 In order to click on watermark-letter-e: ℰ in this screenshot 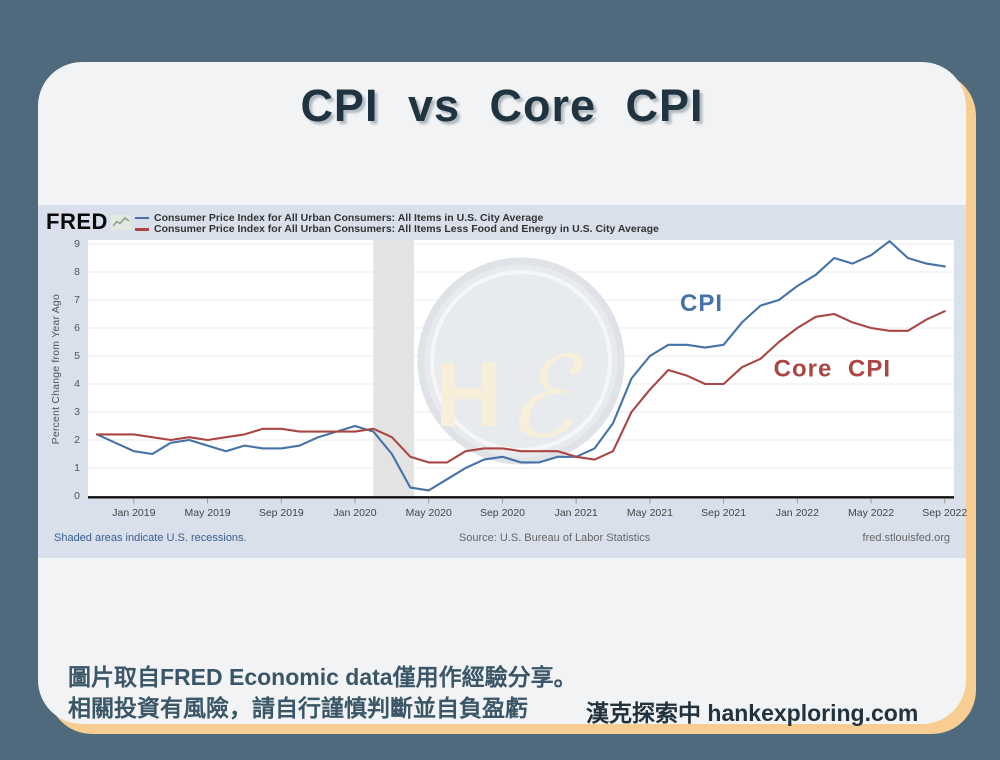, I will do `click(545, 398)`.